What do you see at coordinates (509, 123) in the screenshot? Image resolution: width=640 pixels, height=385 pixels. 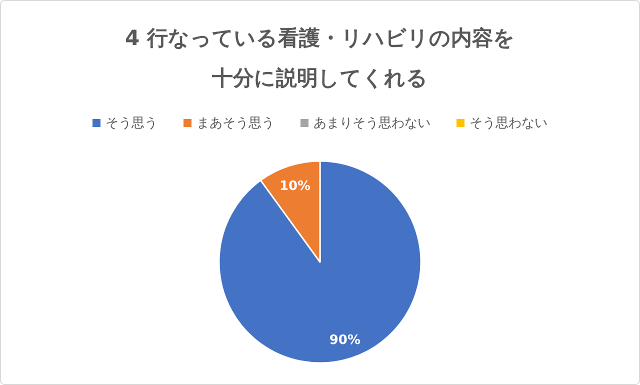 I see `legend-label: そう思わない` at bounding box center [509, 123].